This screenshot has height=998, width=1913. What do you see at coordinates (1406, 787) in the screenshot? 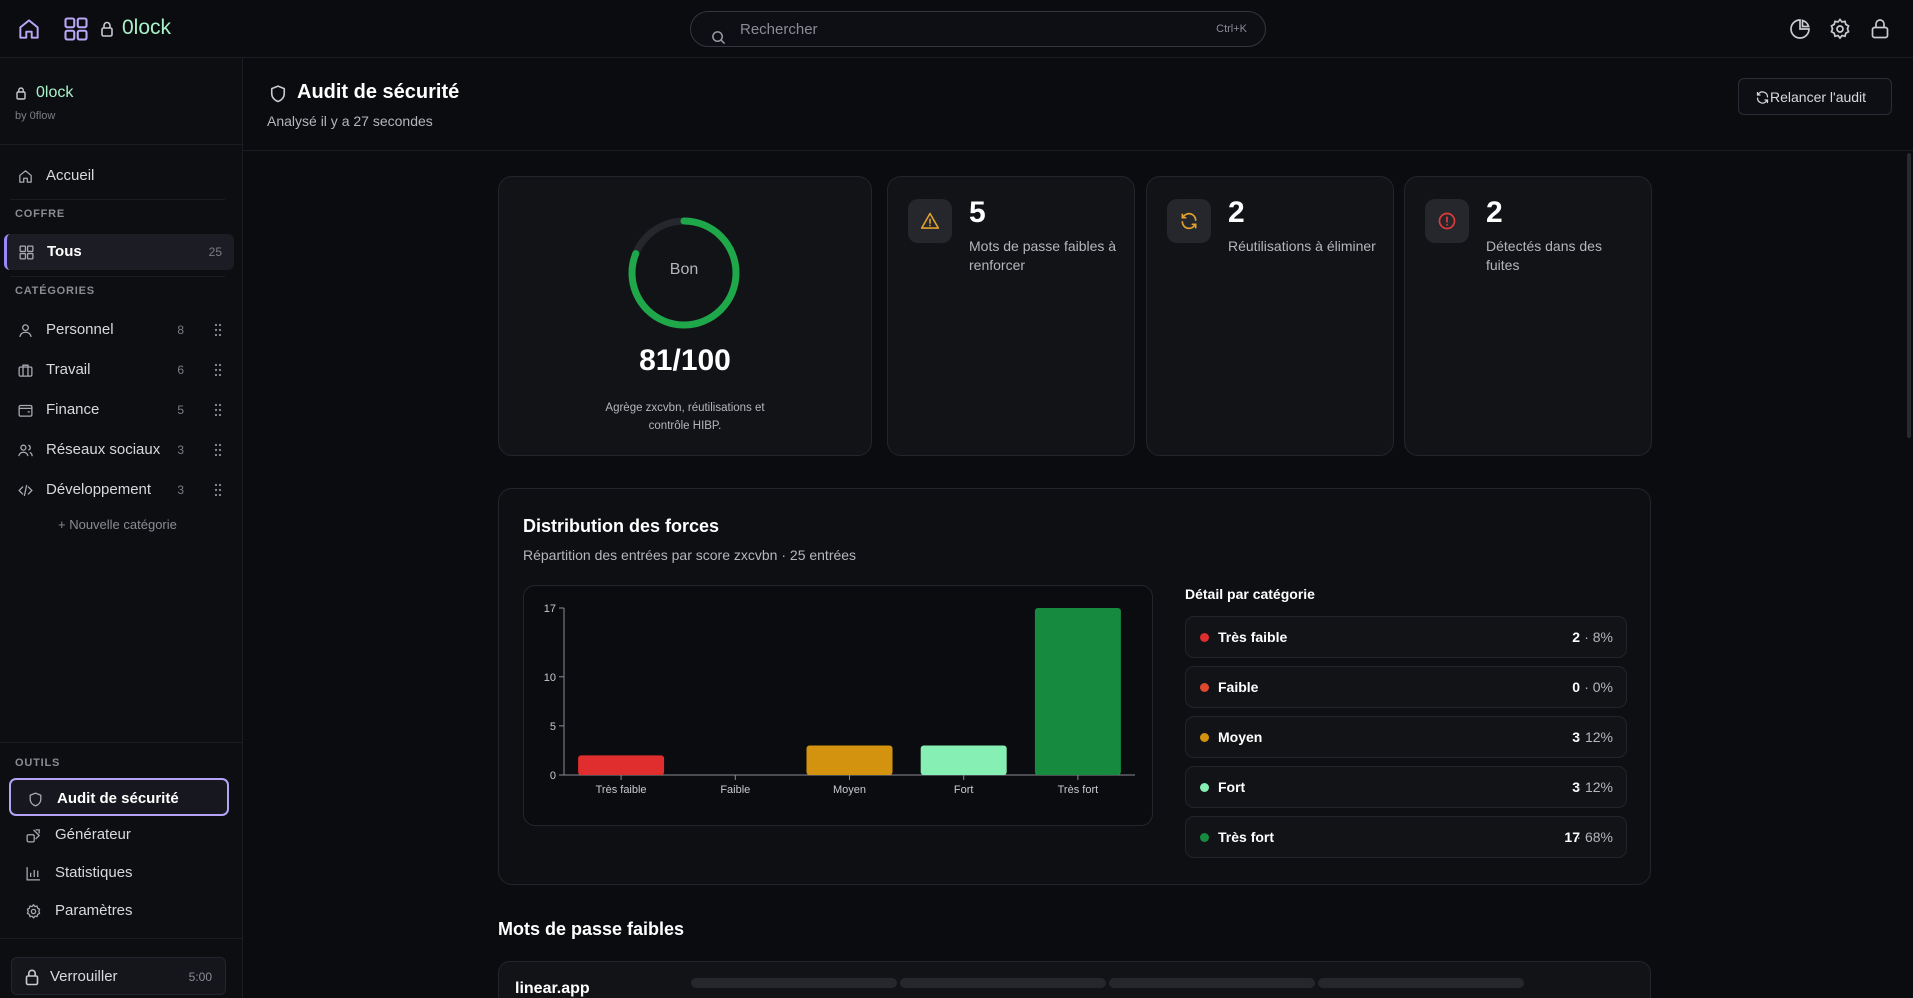
I see `breakdown-row: Fort 3 · 12%` at bounding box center [1406, 787].